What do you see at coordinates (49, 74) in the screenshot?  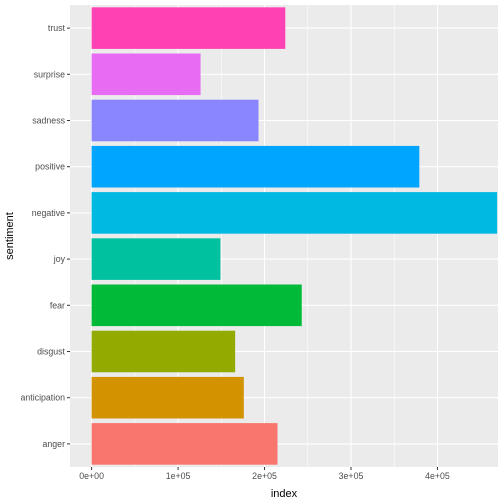 I see `y-tick-label-surprise: surprise` at bounding box center [49, 74].